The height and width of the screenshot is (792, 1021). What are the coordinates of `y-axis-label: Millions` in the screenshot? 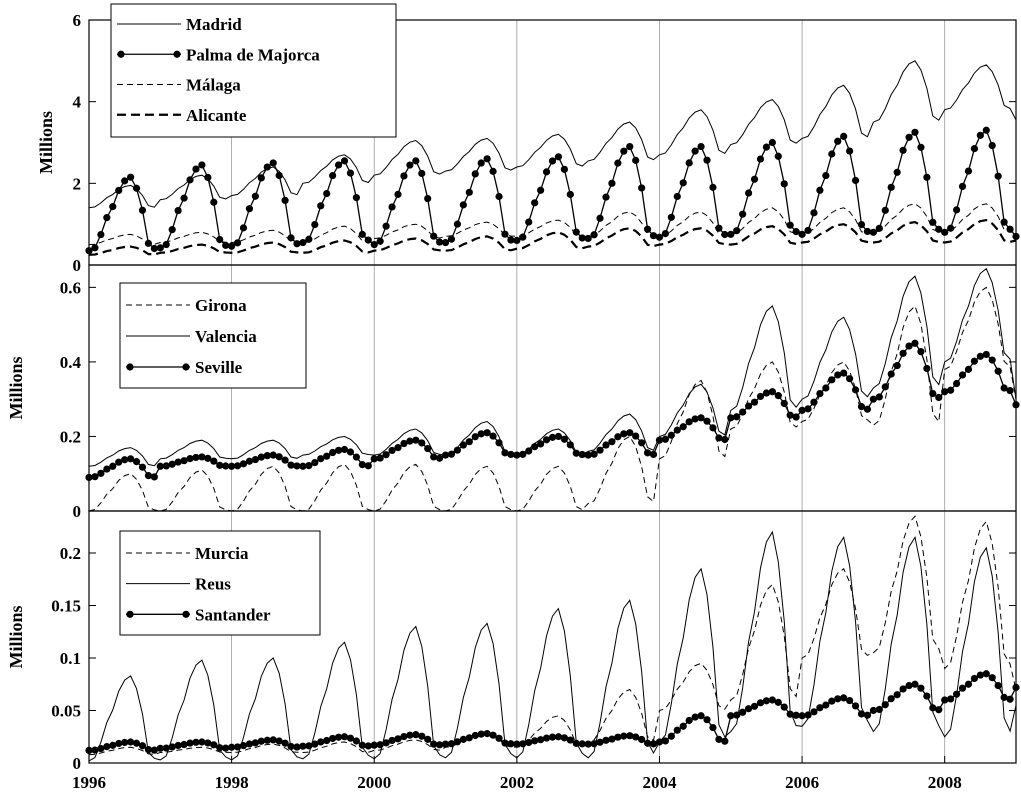 It's located at (16, 387).